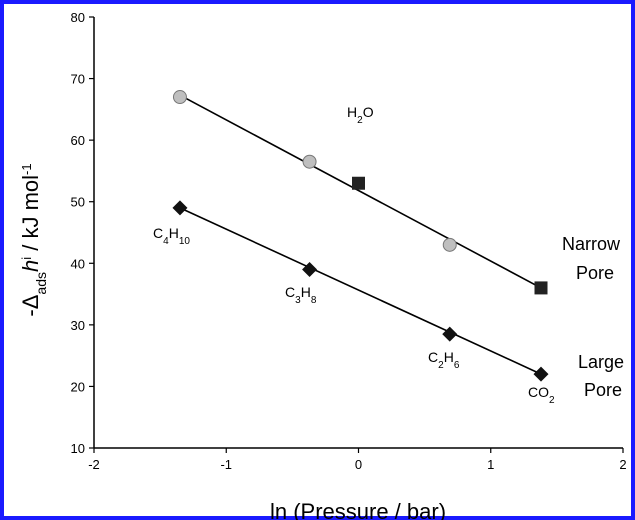 This screenshot has width=635, height=520. What do you see at coordinates (78, 448) in the screenshot?
I see `y-tick-label: 10` at bounding box center [78, 448].